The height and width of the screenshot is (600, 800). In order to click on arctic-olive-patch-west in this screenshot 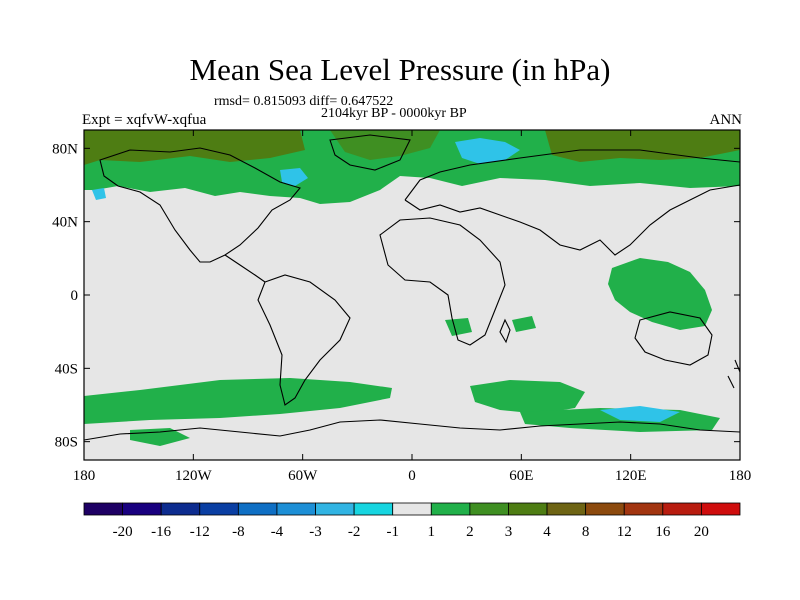, I will do `click(194, 147)`.